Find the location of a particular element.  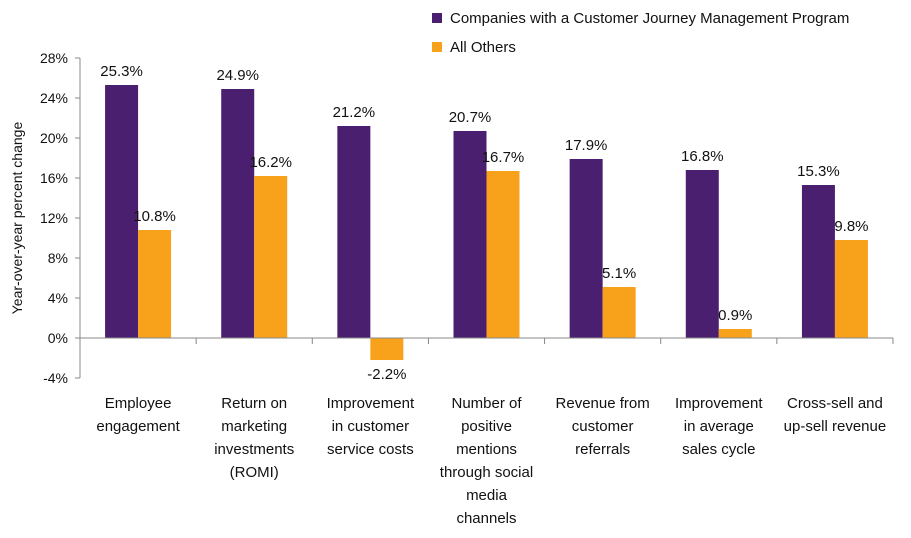

x-category-label: Revenue from customer referrals is located at coordinates (603, 426).